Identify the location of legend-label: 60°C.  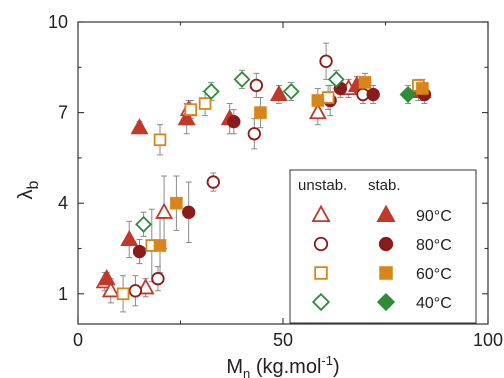
(434, 274).